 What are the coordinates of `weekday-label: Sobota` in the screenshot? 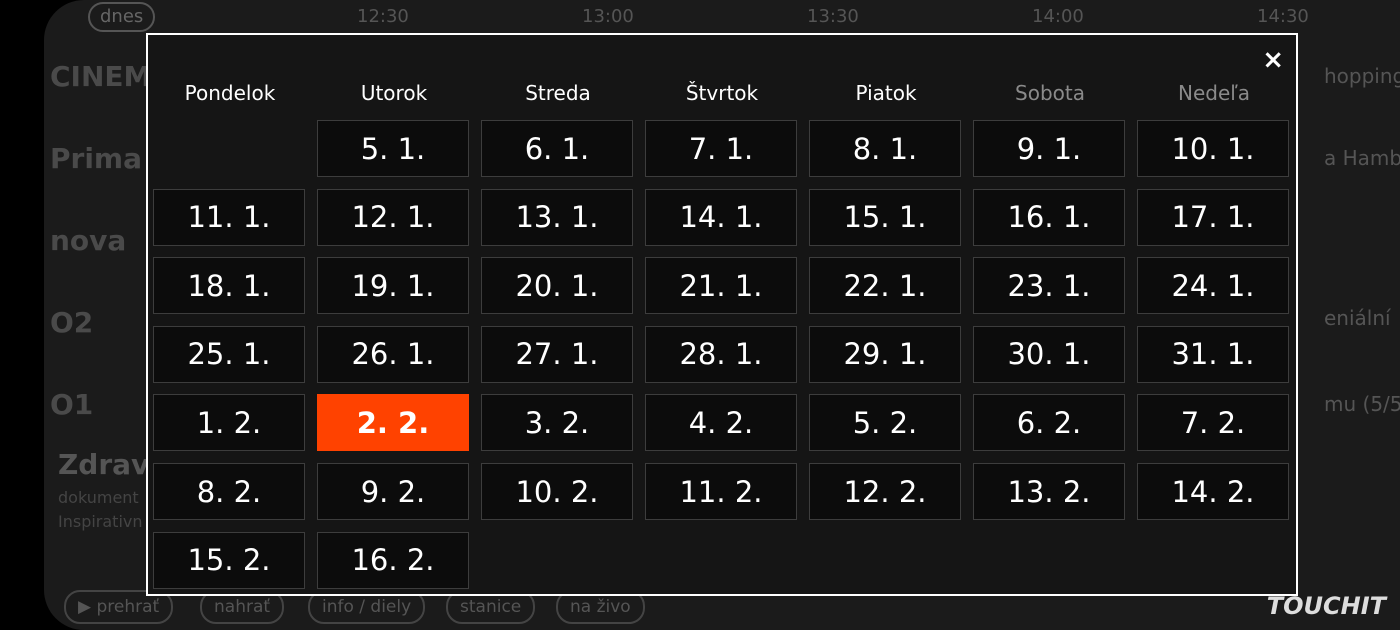 It's located at (1050, 93).